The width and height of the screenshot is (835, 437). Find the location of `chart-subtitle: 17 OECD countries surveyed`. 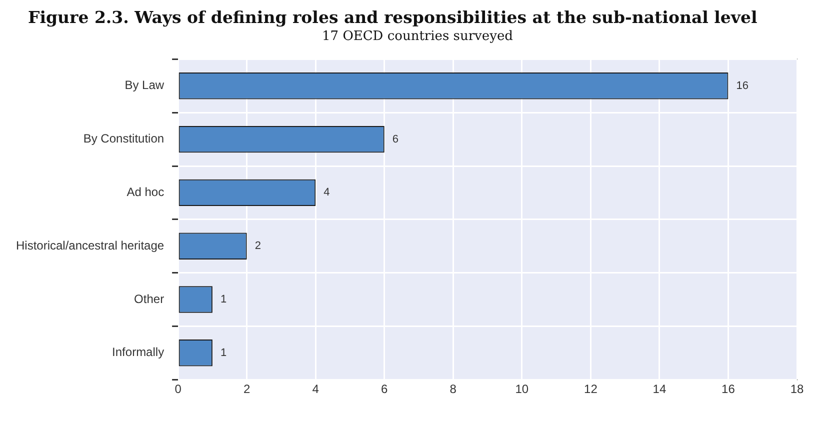

chart-subtitle: 17 OECD countries surveyed is located at coordinates (417, 36).